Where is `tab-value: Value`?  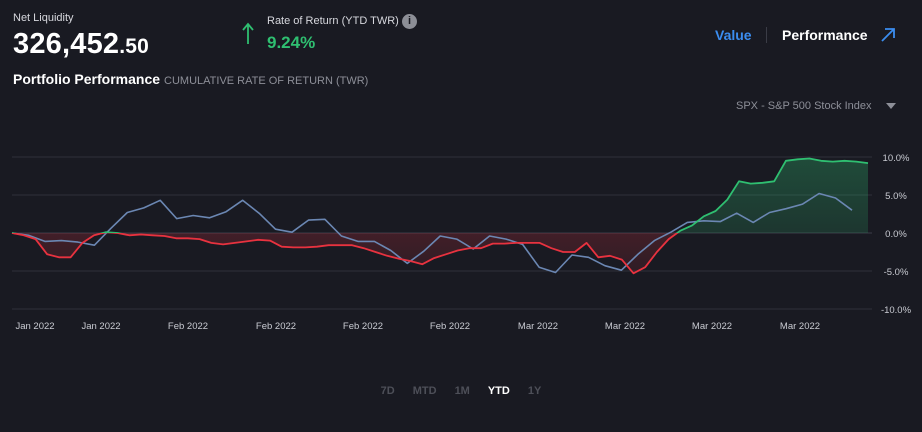 tab-value: Value is located at coordinates (733, 35).